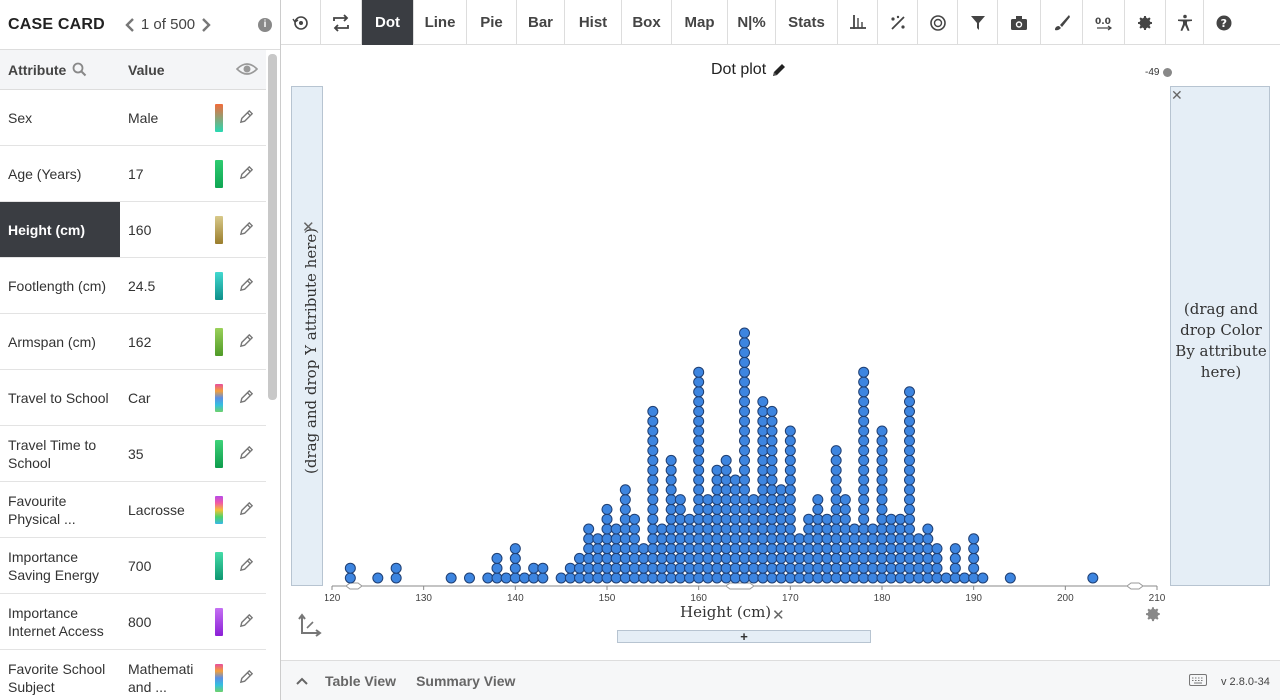  What do you see at coordinates (246, 620) in the screenshot?
I see `edit-attribute-pencil-icon` at bounding box center [246, 620].